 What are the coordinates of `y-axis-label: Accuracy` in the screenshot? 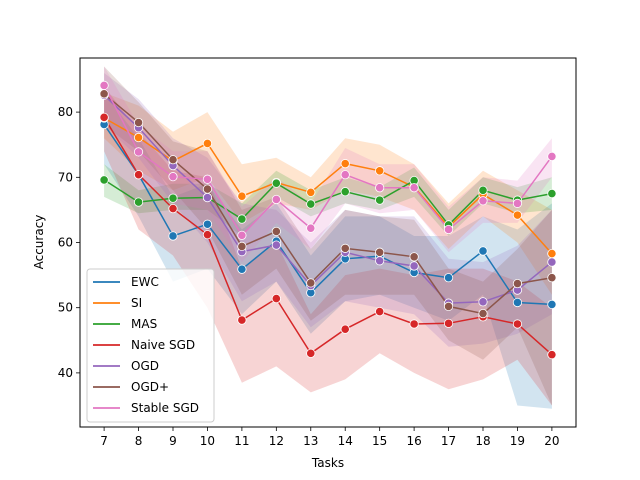 It's located at (39, 242).